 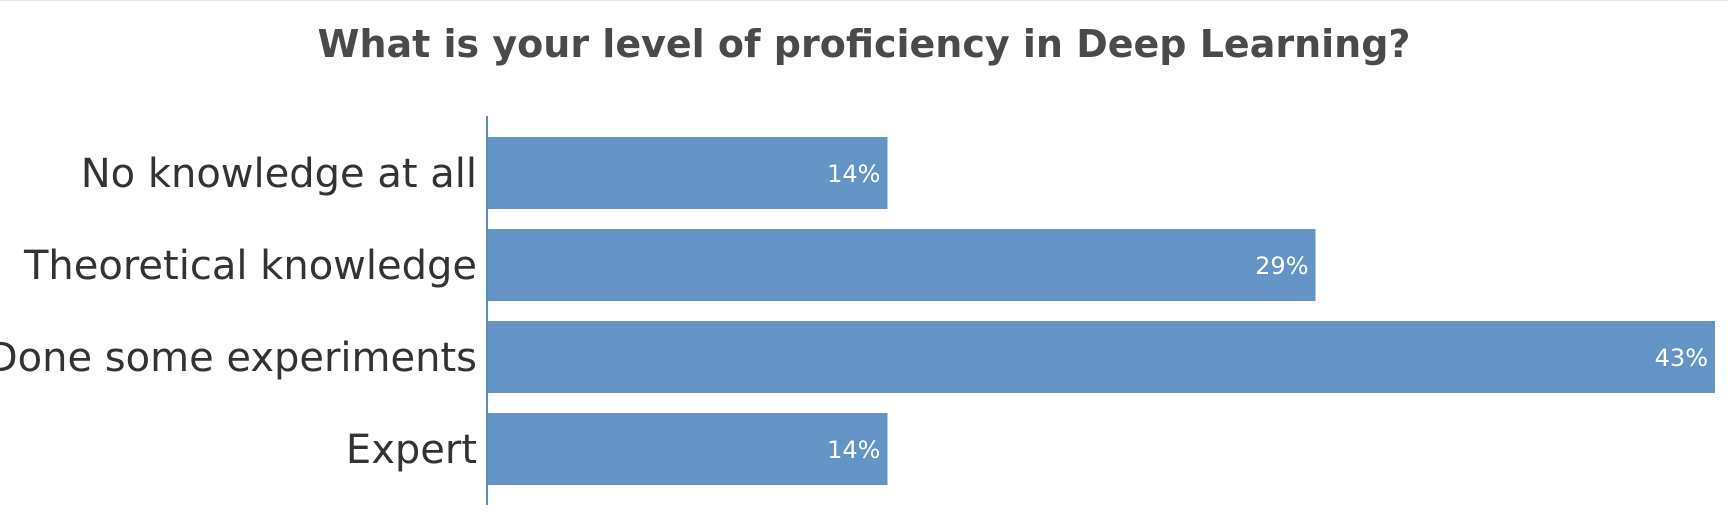 I want to click on top-divider, so click(x=864, y=0).